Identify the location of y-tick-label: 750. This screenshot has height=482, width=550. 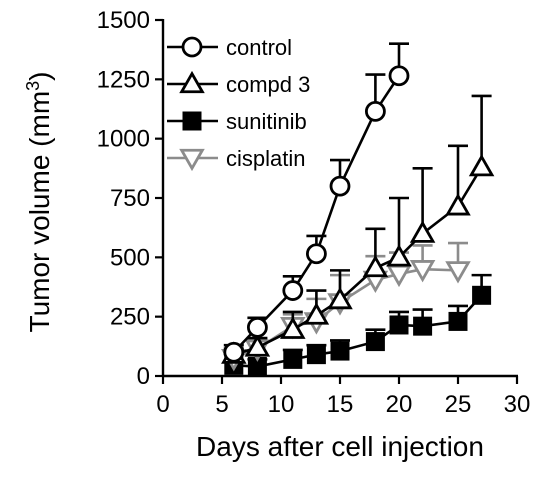
(130, 198).